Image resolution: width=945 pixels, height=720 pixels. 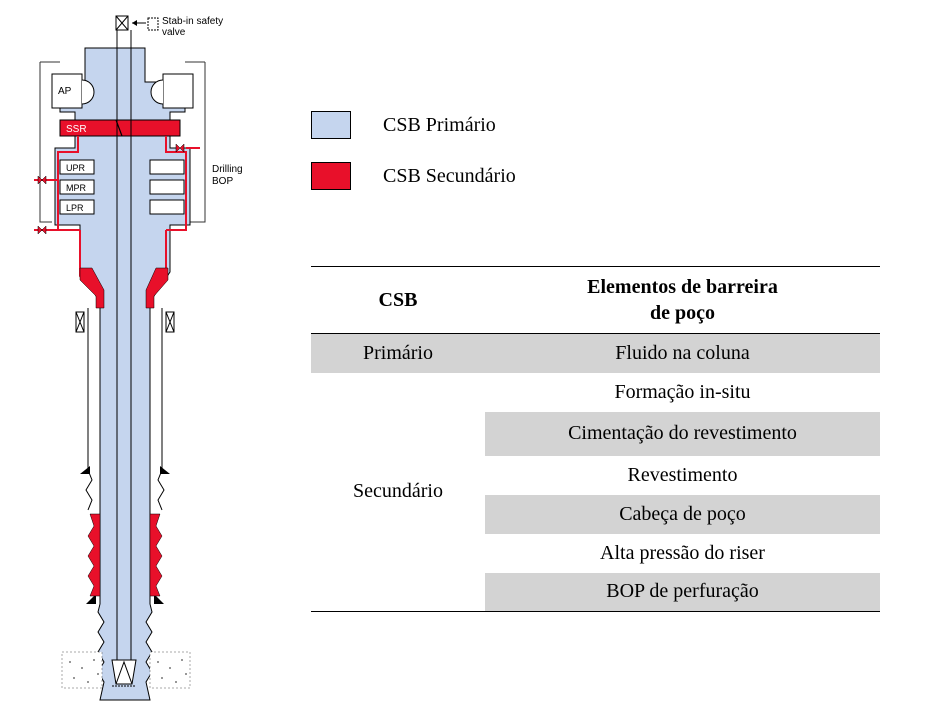 What do you see at coordinates (682, 313) in the screenshot?
I see `header-elements-line2: de poço` at bounding box center [682, 313].